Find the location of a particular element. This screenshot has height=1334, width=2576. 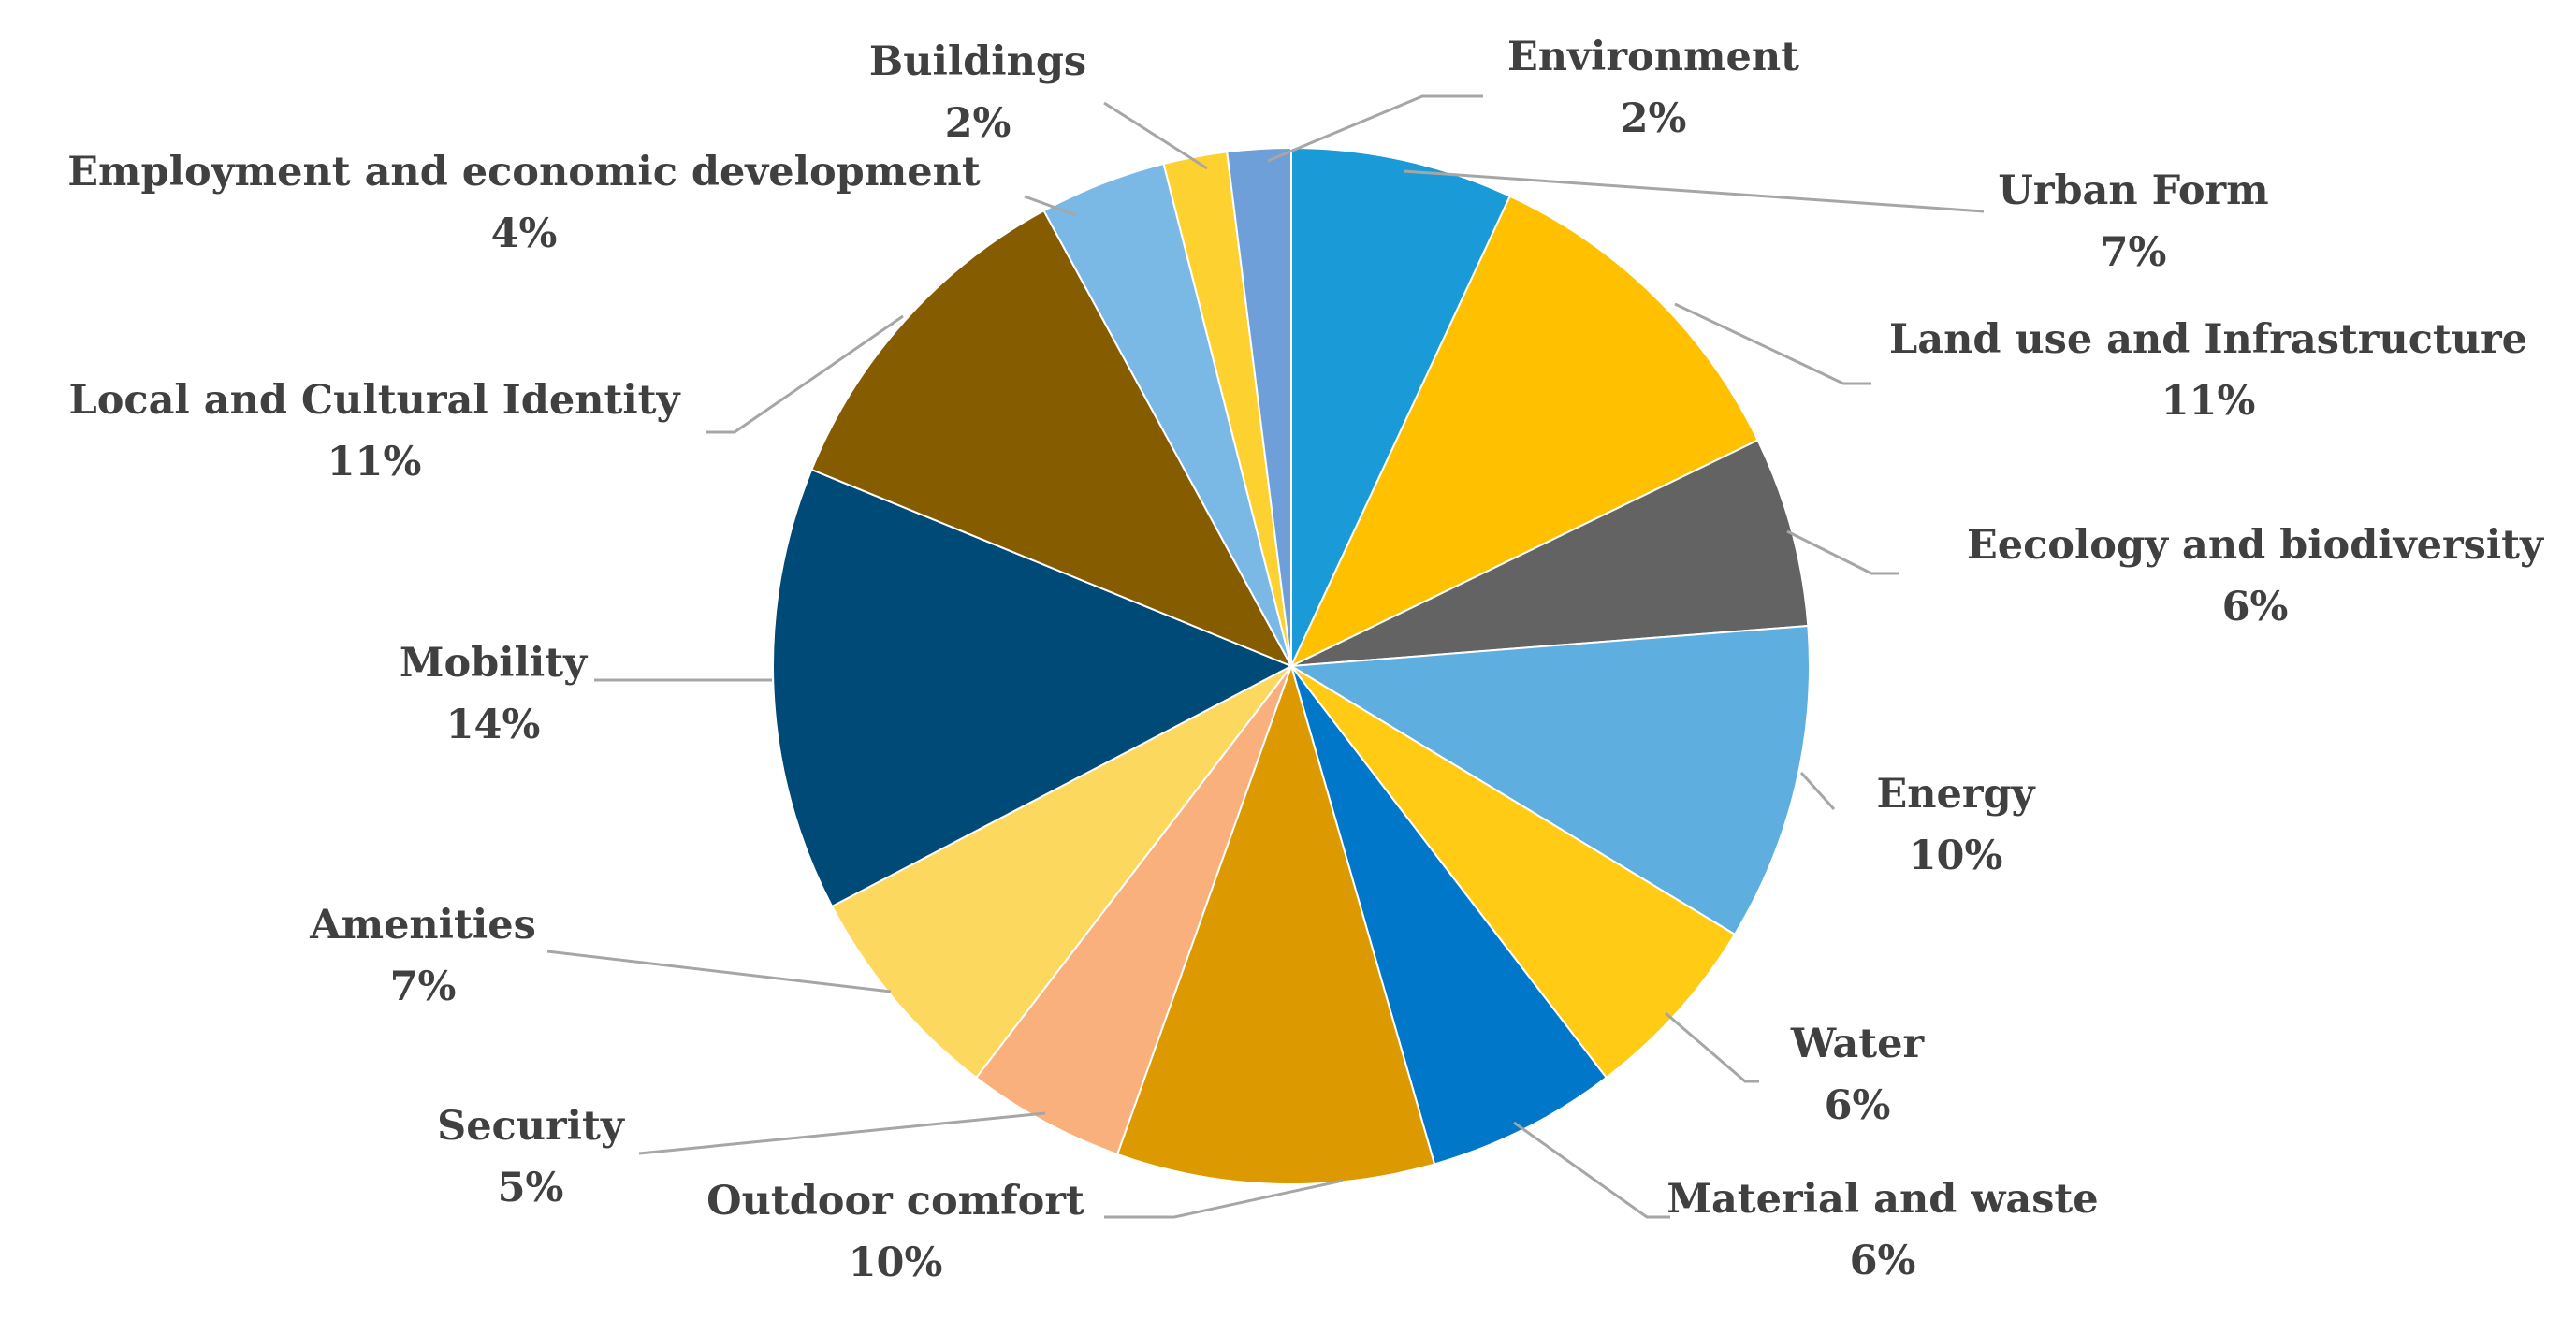

slice-label: Urban Form is located at coordinates (2133, 190).